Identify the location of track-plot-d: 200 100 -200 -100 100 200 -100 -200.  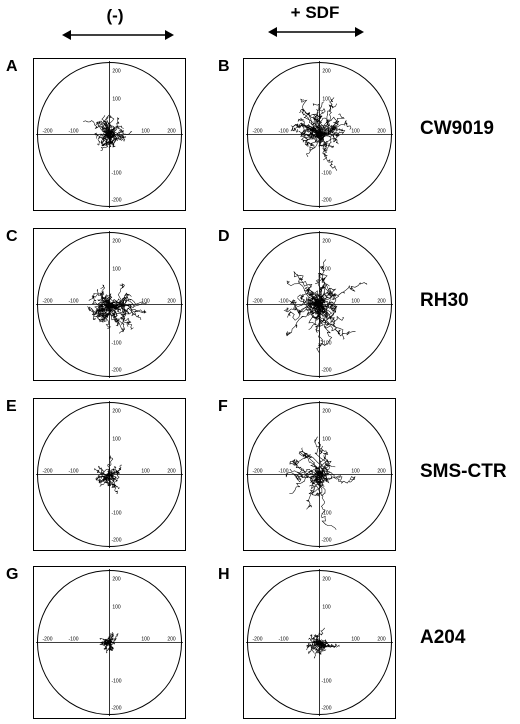
(319, 304).